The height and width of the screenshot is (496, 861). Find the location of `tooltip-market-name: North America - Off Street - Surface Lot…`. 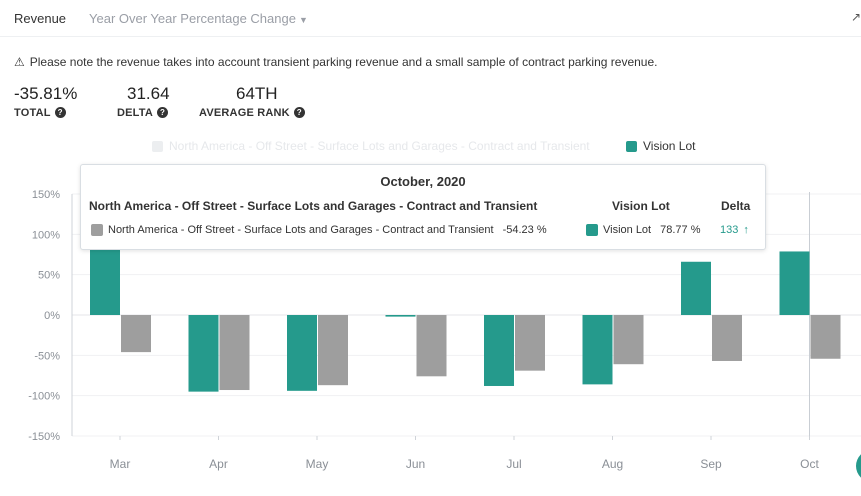

tooltip-market-name: North America - Off Street - Surface Lot… is located at coordinates (301, 230).